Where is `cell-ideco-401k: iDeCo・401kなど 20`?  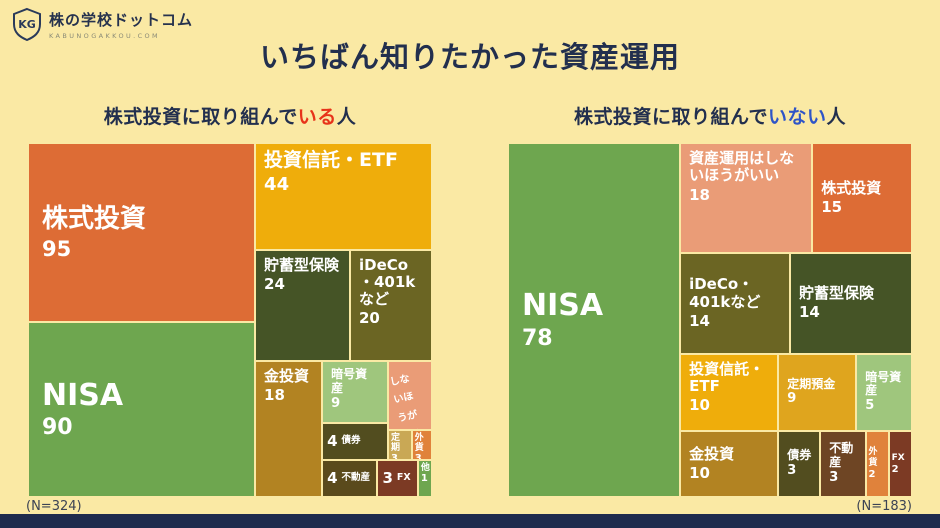
cell-ideco-401k: iDeCo・401kなど 20 is located at coordinates (390, 305).